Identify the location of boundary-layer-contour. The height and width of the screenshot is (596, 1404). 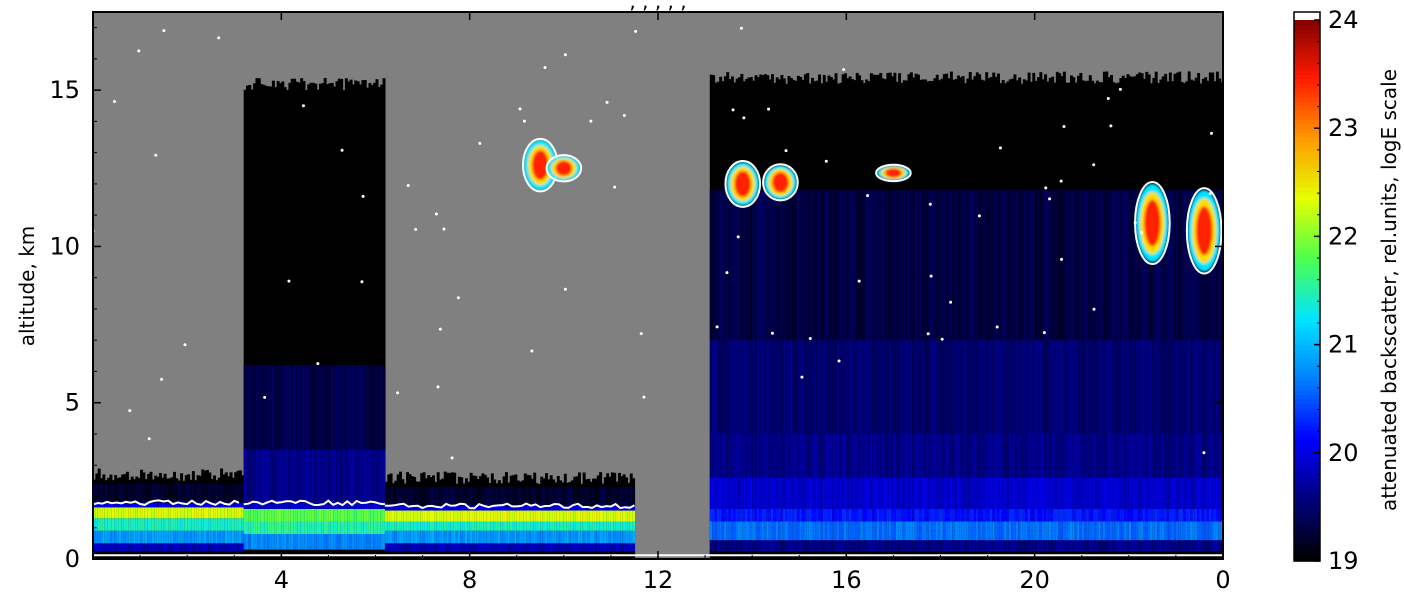
(314, 503).